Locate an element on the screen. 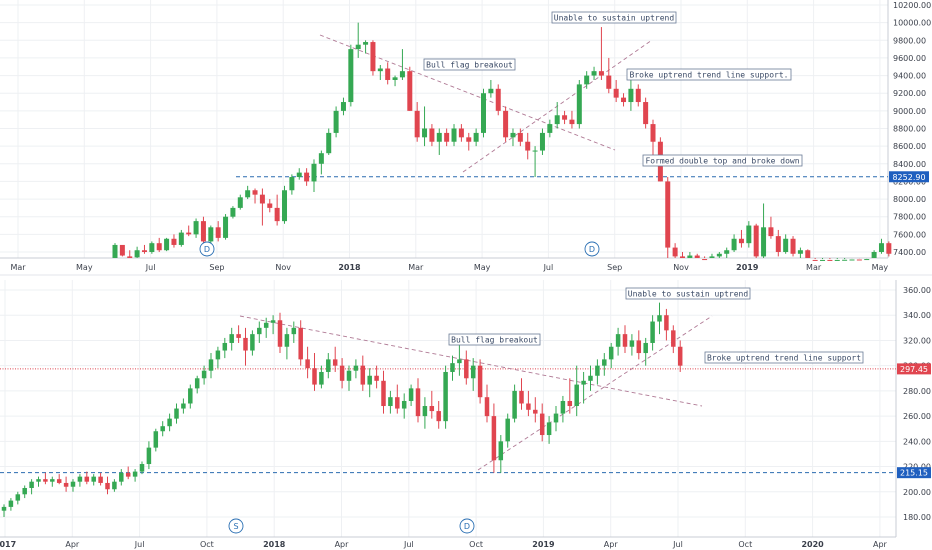  bottom-annotation-bullflag: Bull flag breakout is located at coordinates (494, 339).